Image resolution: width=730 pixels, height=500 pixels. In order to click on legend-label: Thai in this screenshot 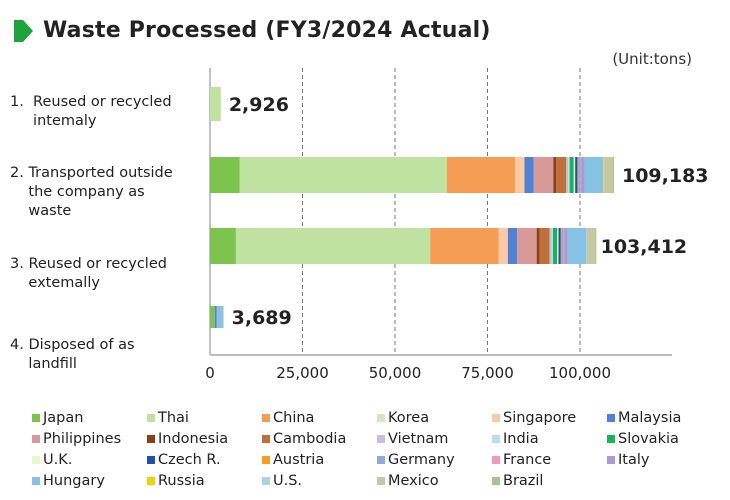, I will do `click(173, 417)`.